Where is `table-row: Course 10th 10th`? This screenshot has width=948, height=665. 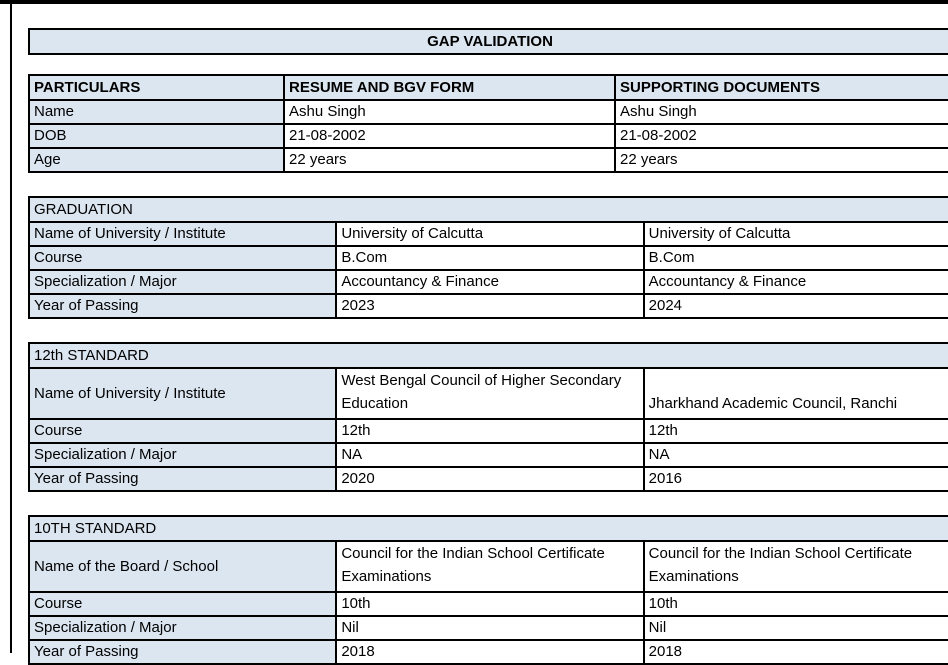 table-row: Course 10th 10th is located at coordinates (487, 604).